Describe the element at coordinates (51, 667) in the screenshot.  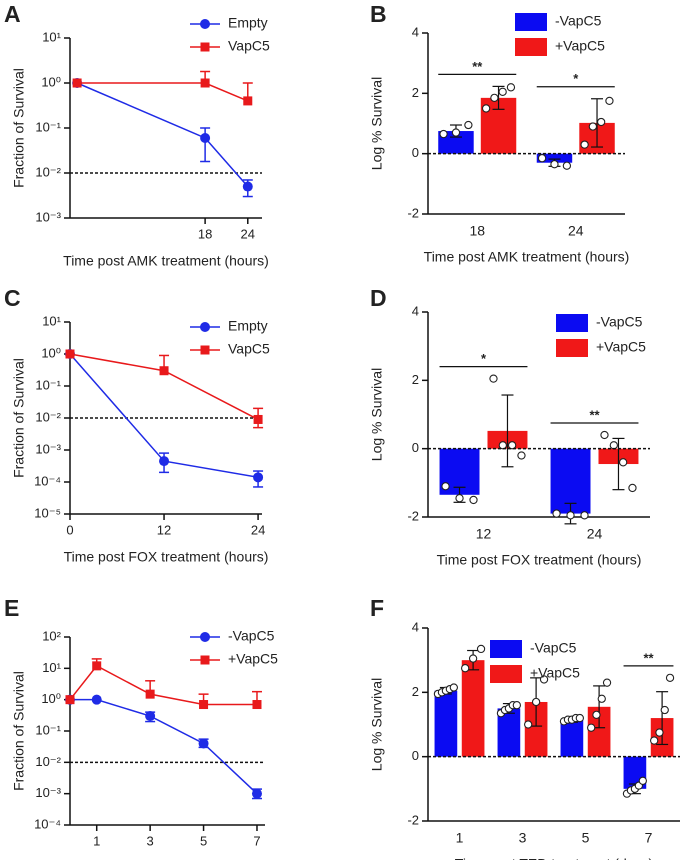
I see `y-tick-label: 10¹` at that location.